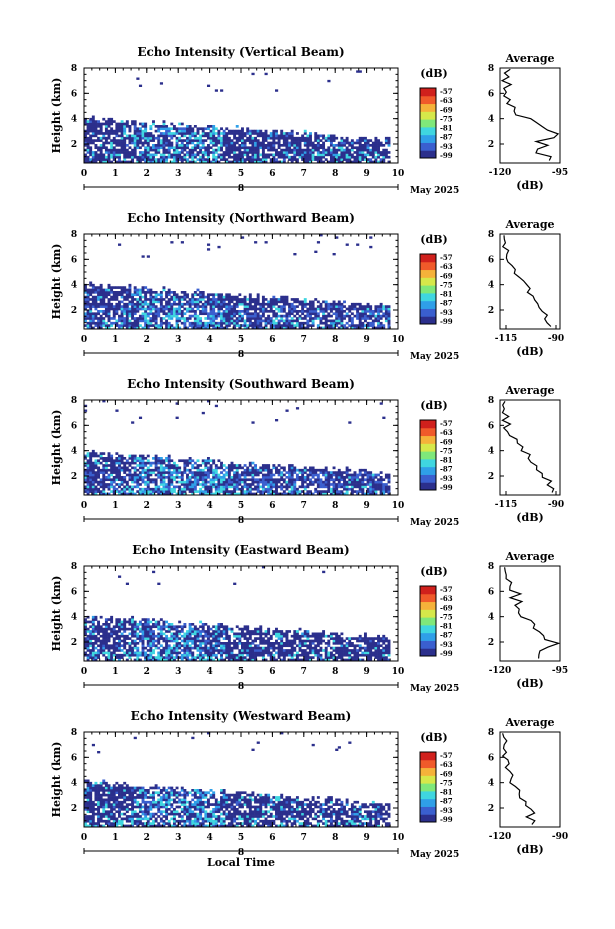 The height and width of the screenshot is (929, 615). I want to click on colorbar-tick-label: -63, so click(446, 432).